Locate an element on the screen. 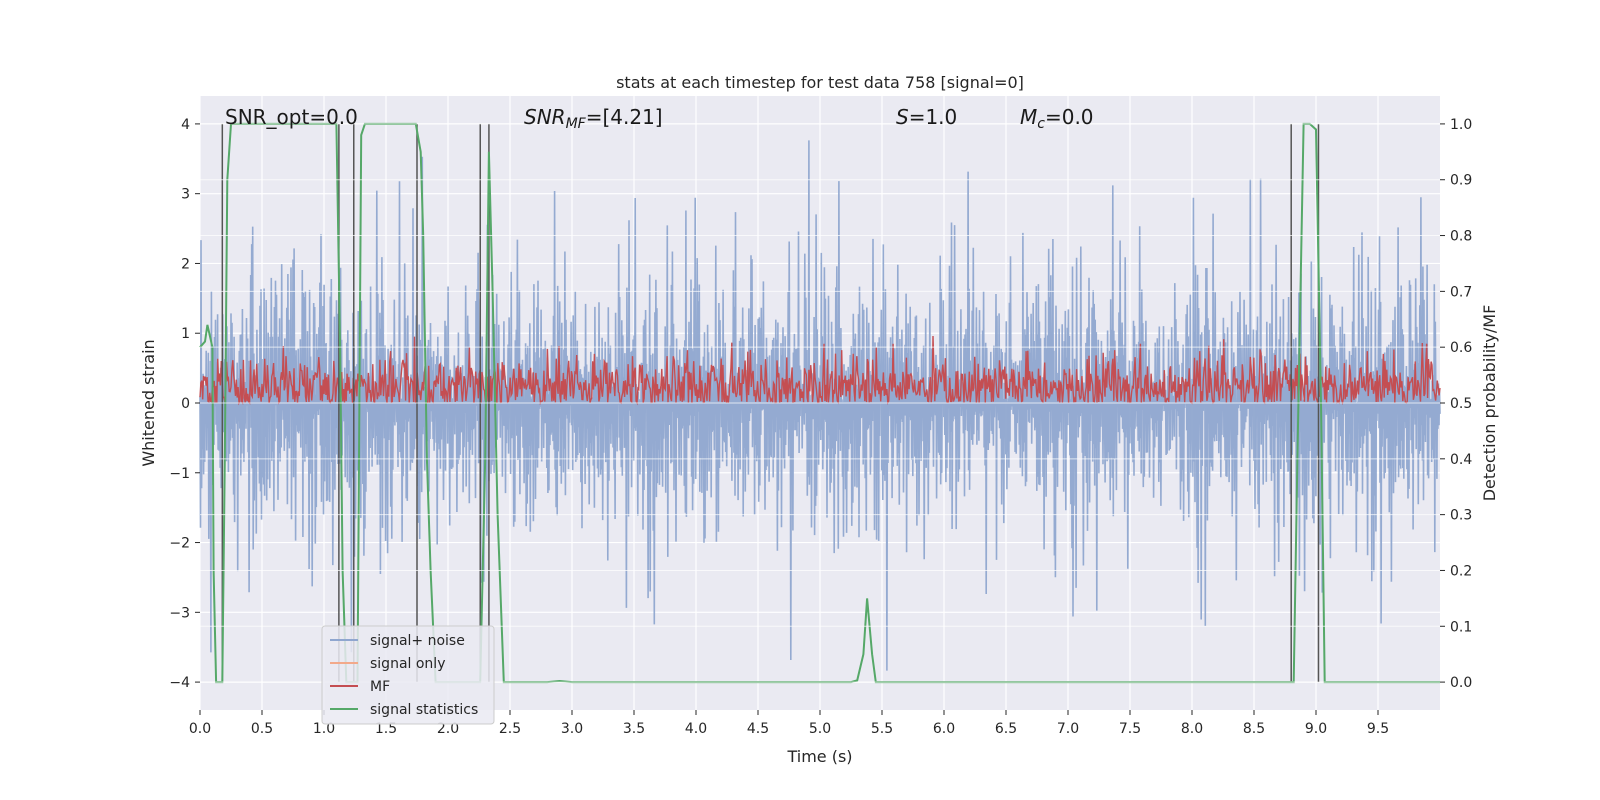  annotation-snr-mf: SNRMF=[4.21] is located at coordinates (593, 118).